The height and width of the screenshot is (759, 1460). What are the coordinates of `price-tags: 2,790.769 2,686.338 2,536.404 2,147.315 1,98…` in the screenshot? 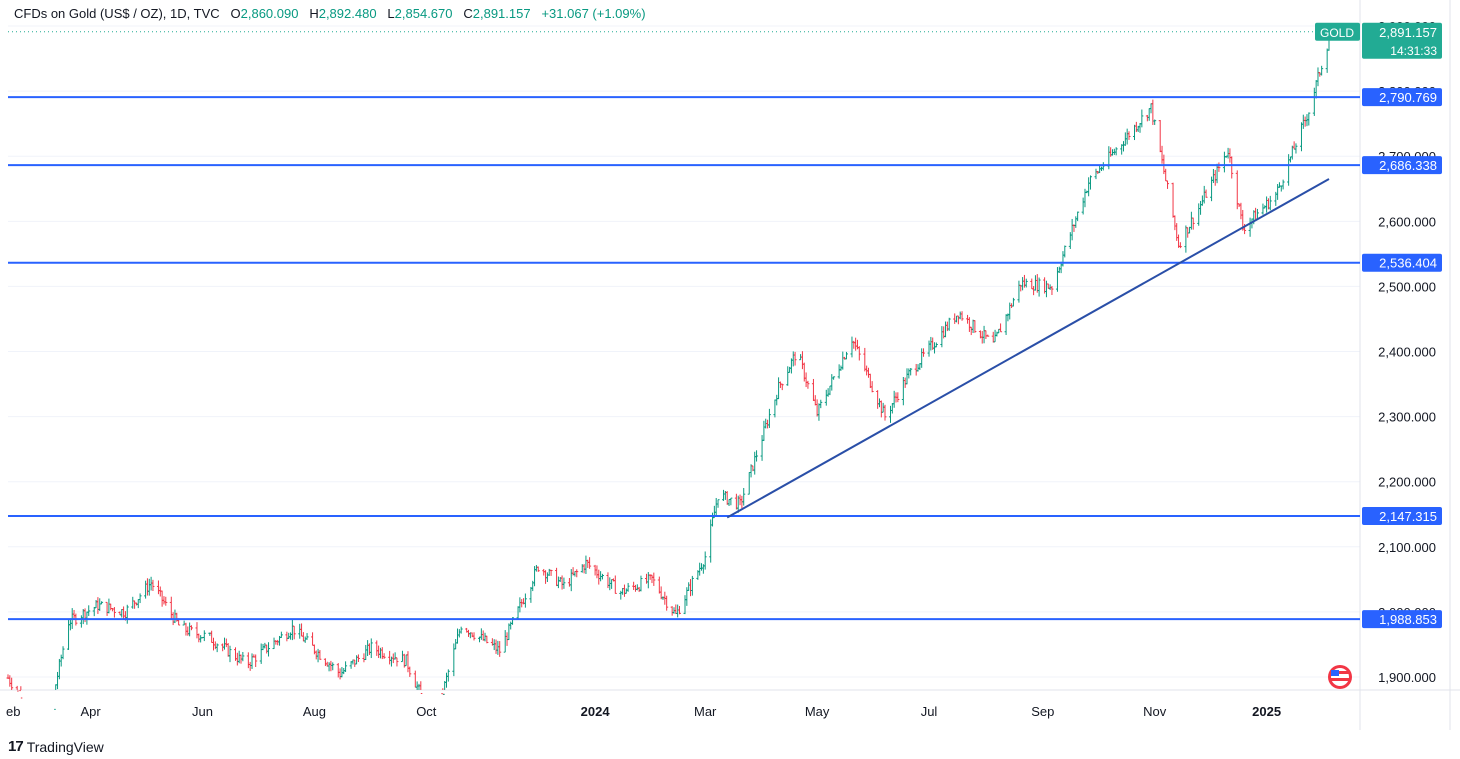 It's located at (1378, 325).